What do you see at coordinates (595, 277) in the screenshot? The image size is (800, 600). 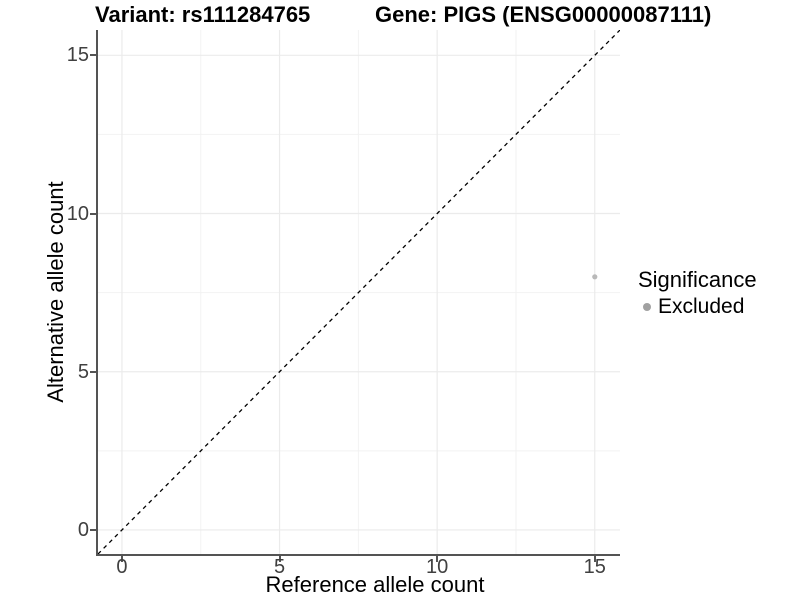 I see `data-point` at bounding box center [595, 277].